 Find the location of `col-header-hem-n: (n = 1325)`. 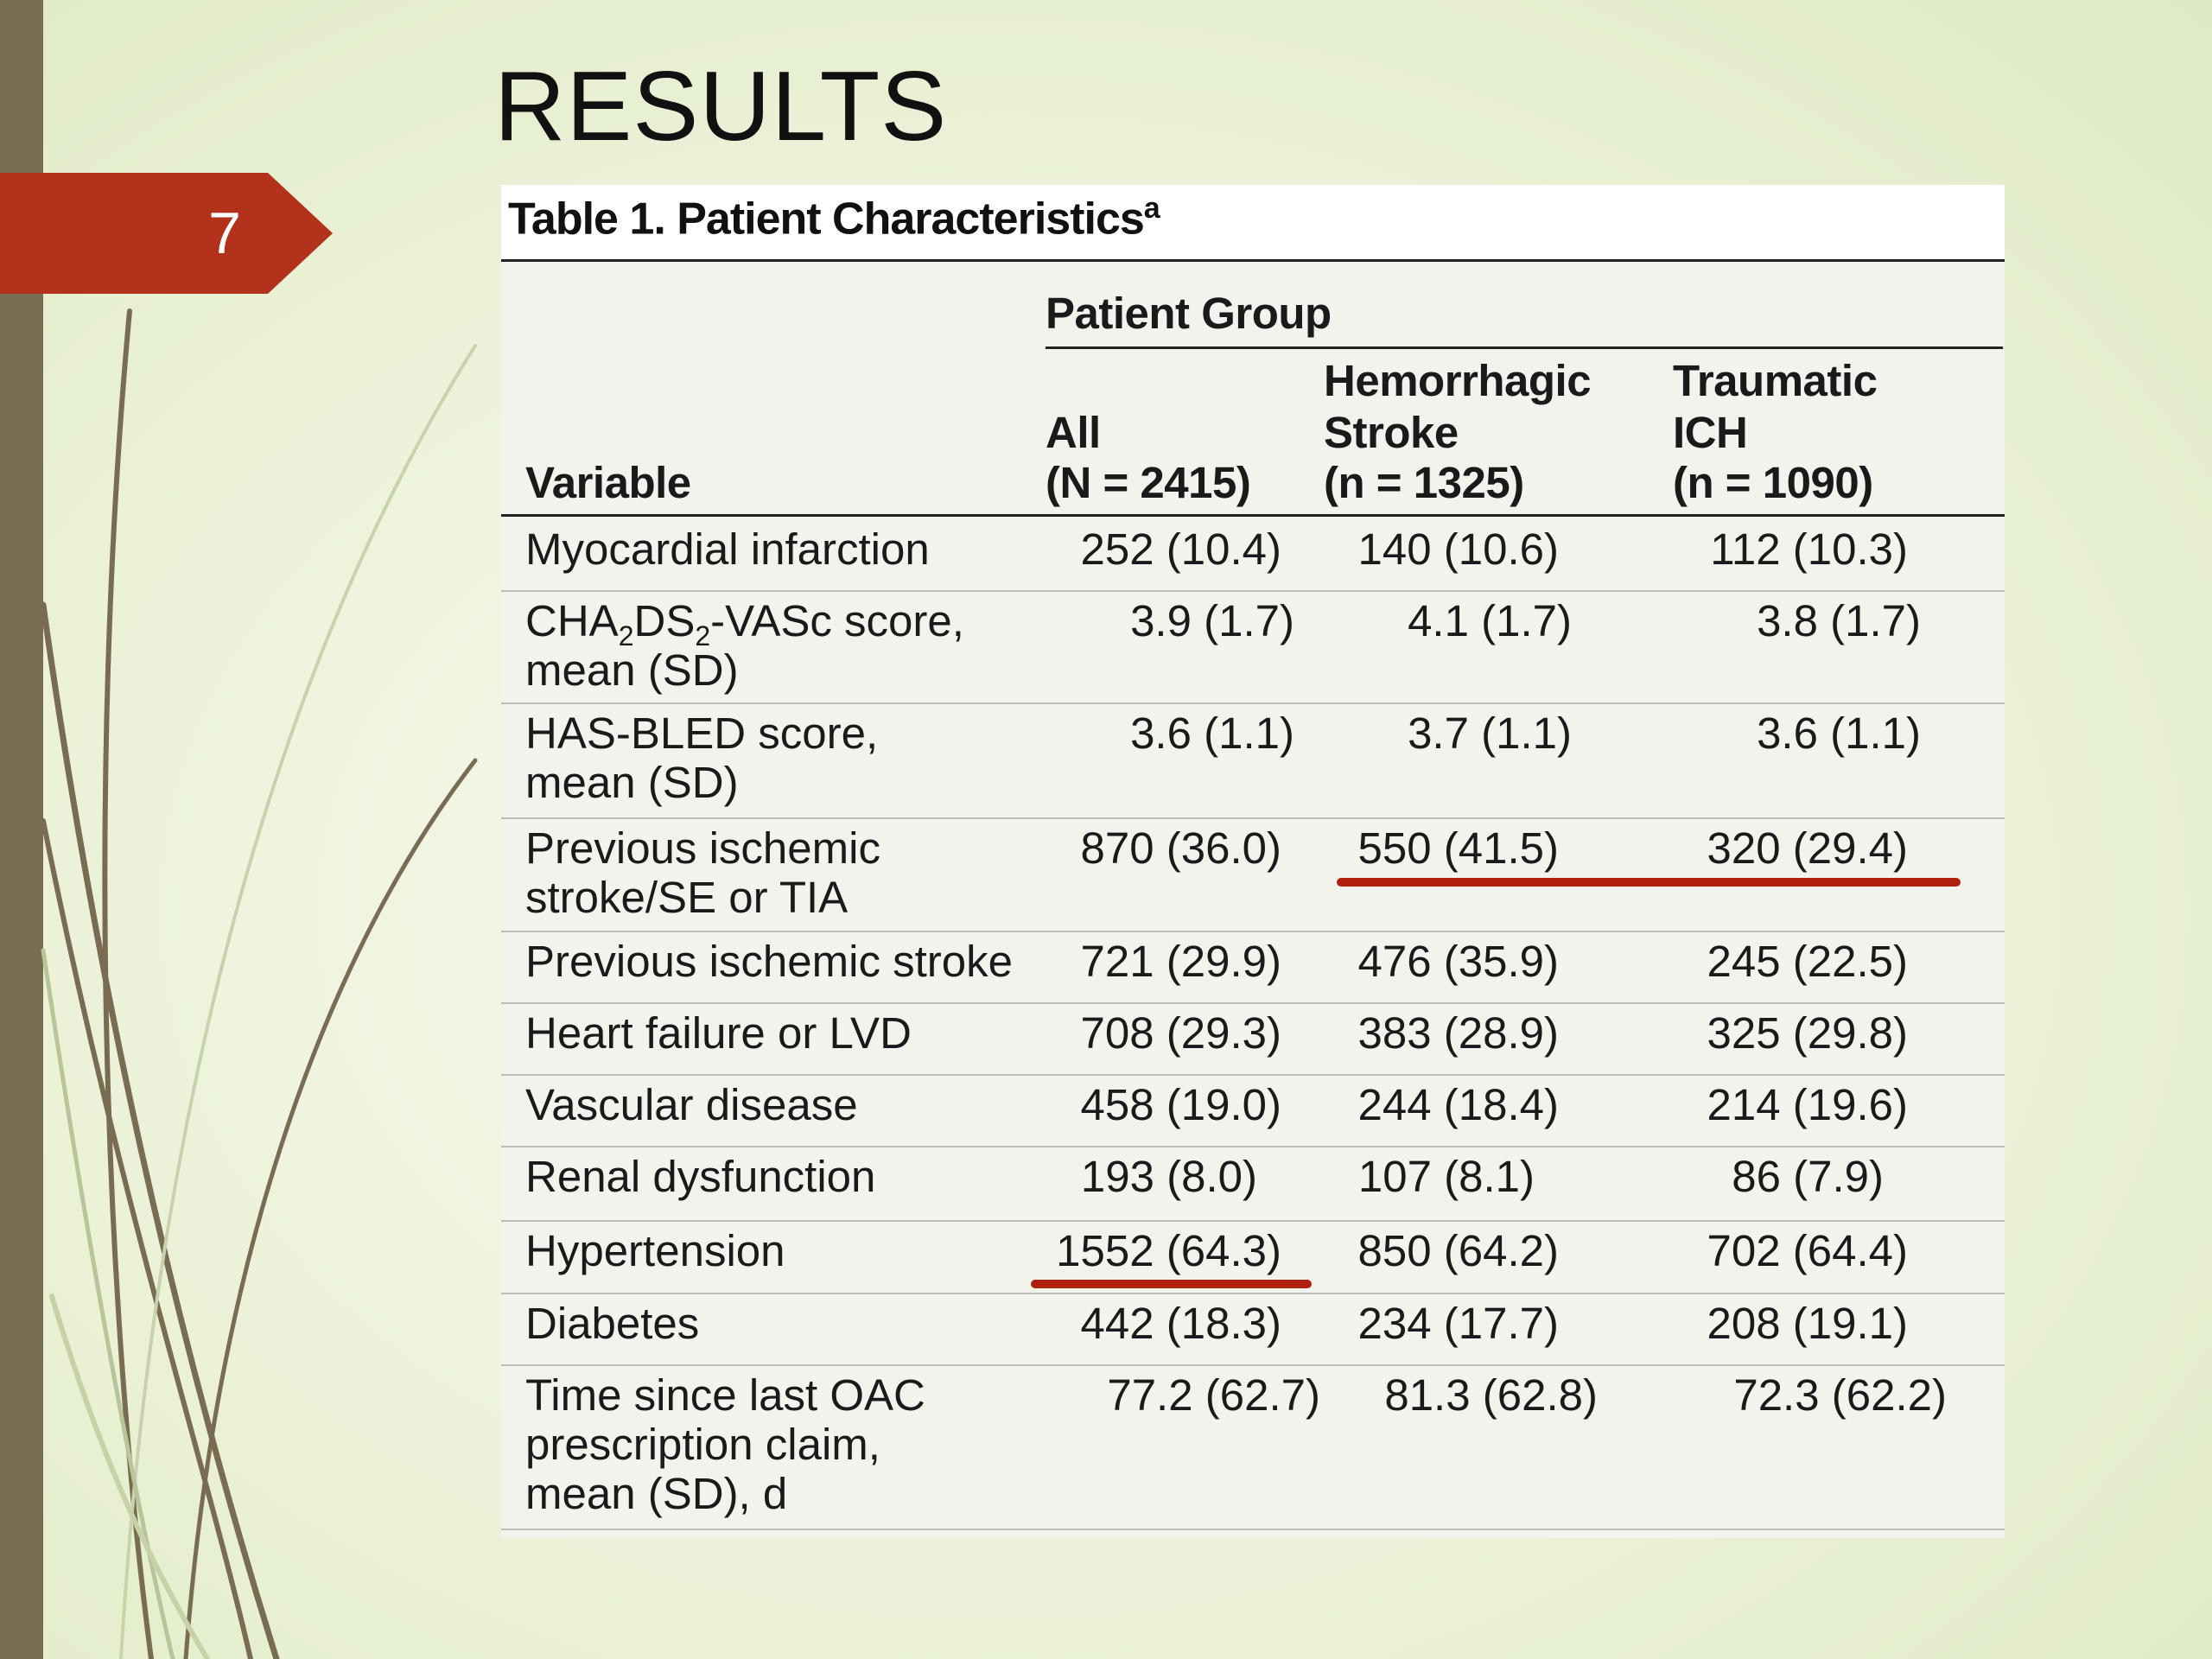

col-header-hem-n: (n = 1325) is located at coordinates (1424, 482).